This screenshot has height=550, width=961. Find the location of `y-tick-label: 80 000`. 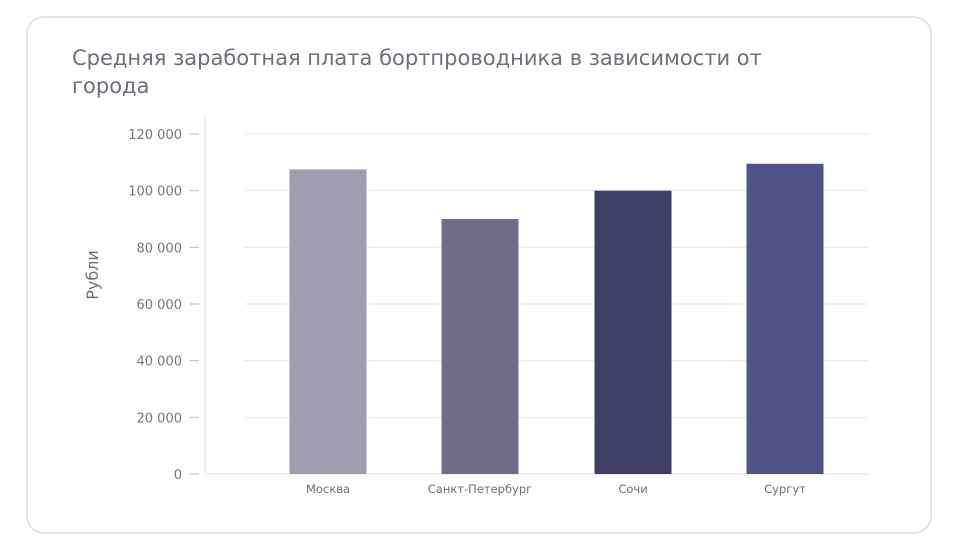

y-tick-label: 80 000 is located at coordinates (160, 248).